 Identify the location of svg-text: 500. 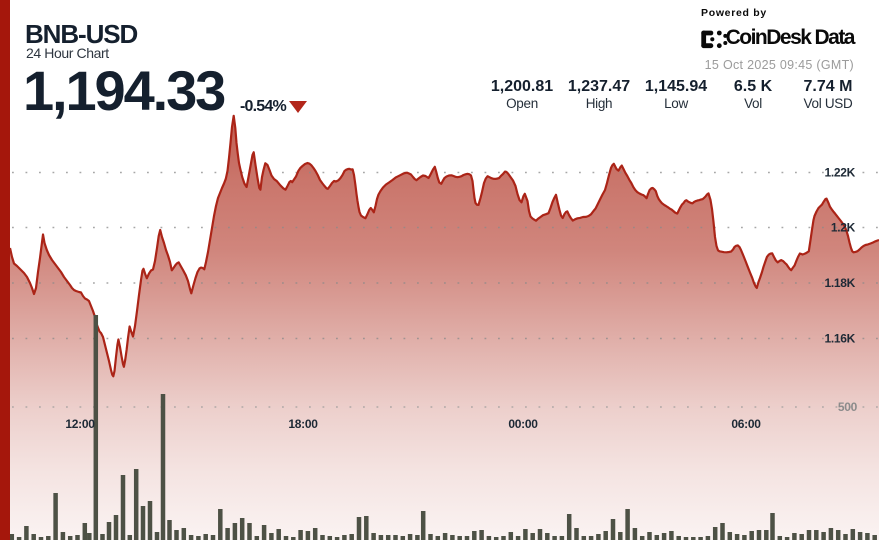
(848, 407).